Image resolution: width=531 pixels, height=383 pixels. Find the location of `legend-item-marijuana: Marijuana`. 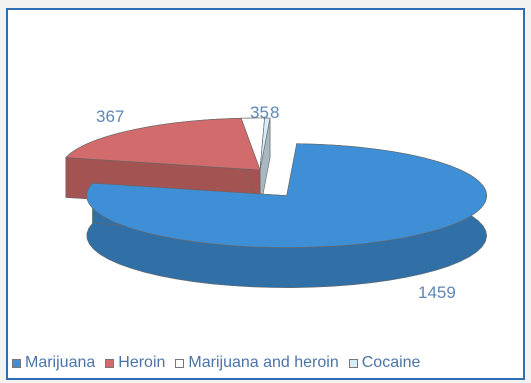

legend-item-marijuana: Marijuana is located at coordinates (53, 363).